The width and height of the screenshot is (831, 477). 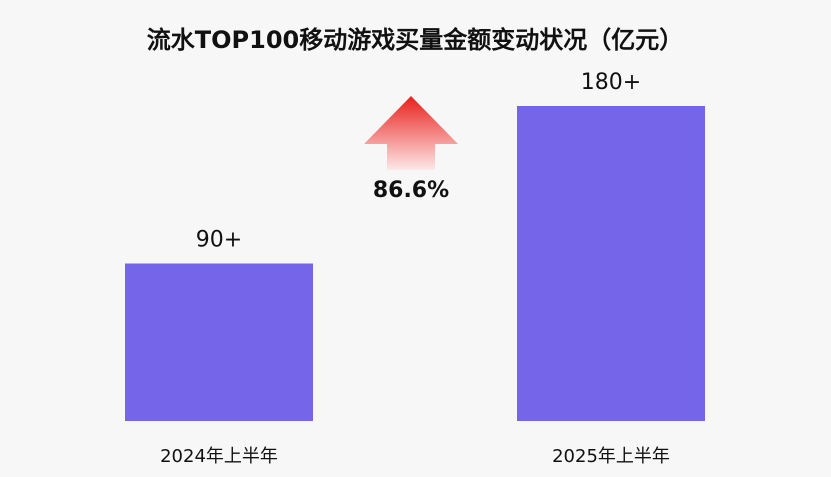 I want to click on bar-value-label-1: 90+, so click(x=219, y=240).